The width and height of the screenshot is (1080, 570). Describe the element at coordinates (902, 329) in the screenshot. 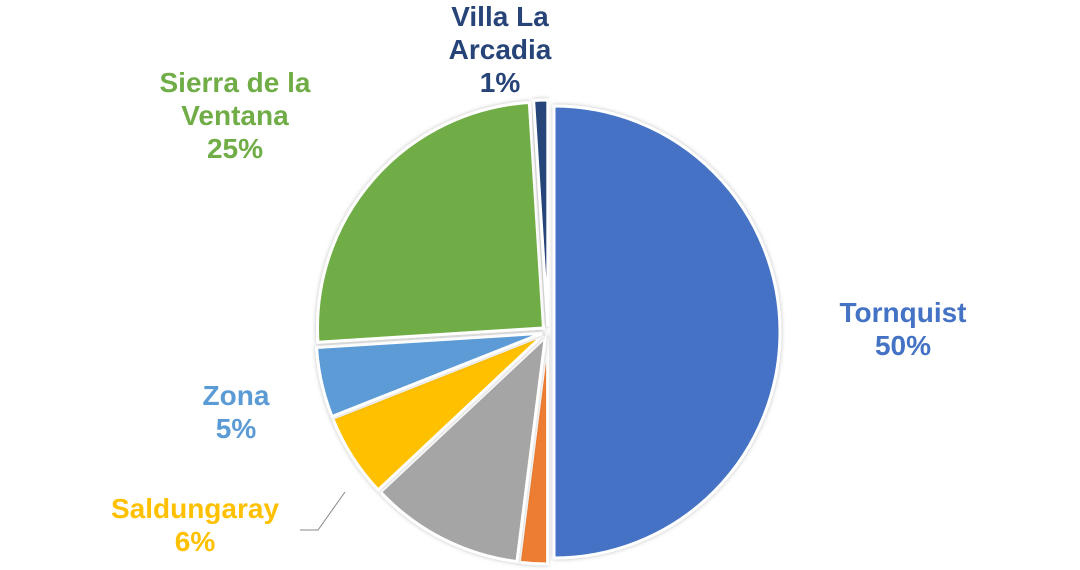

I see `data-label-tornquist: Tornquist 50%` at that location.